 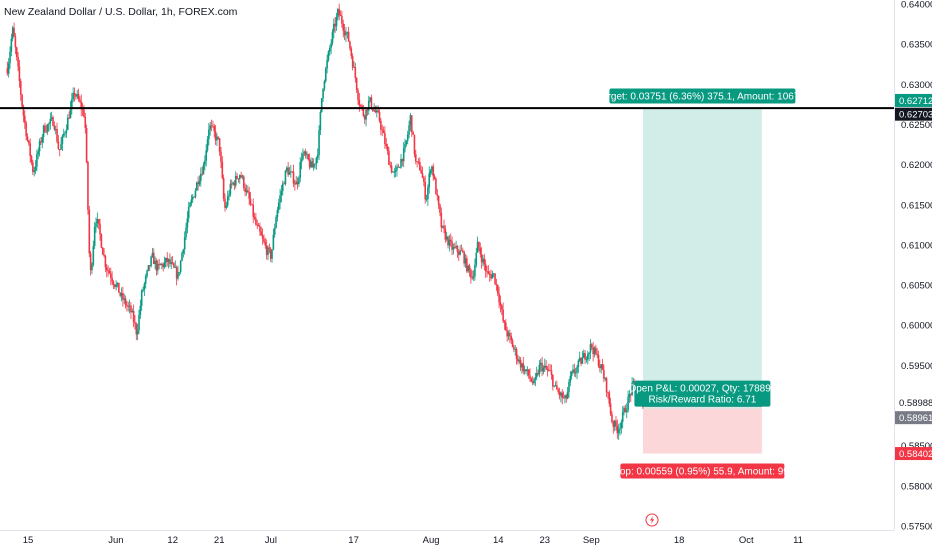 What do you see at coordinates (915, 454) in the screenshot?
I see `price-badge-label: 0.58402` at bounding box center [915, 454].